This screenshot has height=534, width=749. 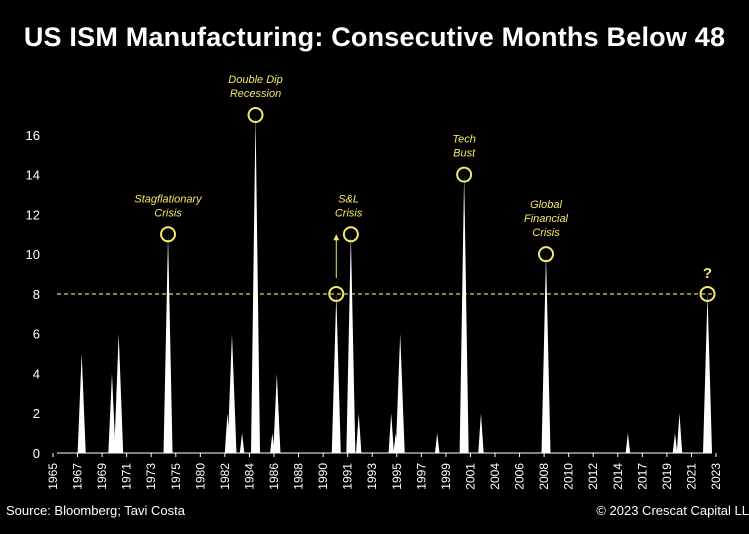 What do you see at coordinates (168, 199) in the screenshot?
I see `annotation-label: Stagflationary` at bounding box center [168, 199].